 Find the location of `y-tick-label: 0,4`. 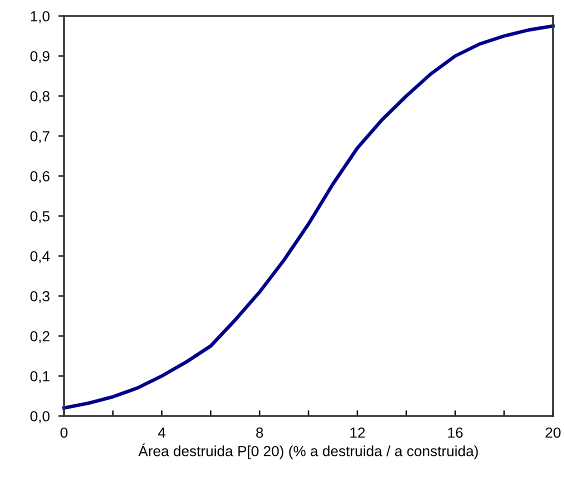

y-tick-label: 0,4 is located at coordinates (40, 257).